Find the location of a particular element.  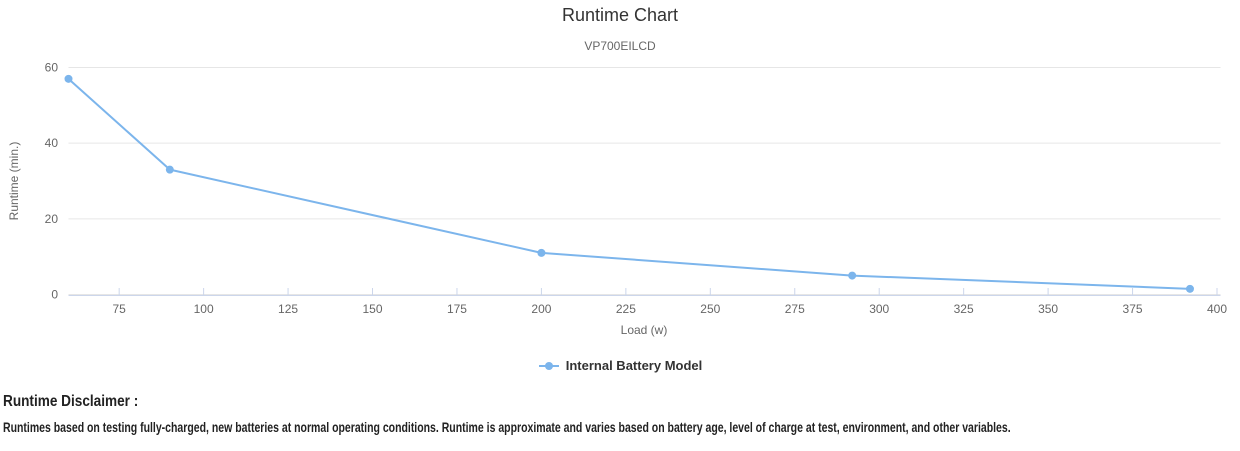

x-tick-label: 350 is located at coordinates (1048, 309).